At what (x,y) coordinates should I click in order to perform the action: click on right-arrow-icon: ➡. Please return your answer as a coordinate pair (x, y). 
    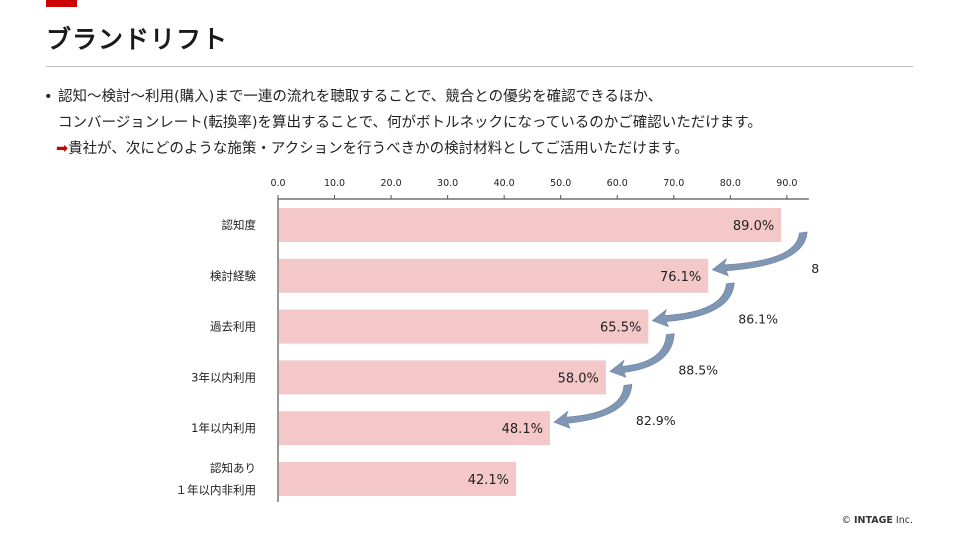
    Looking at the image, I should click on (62, 149).